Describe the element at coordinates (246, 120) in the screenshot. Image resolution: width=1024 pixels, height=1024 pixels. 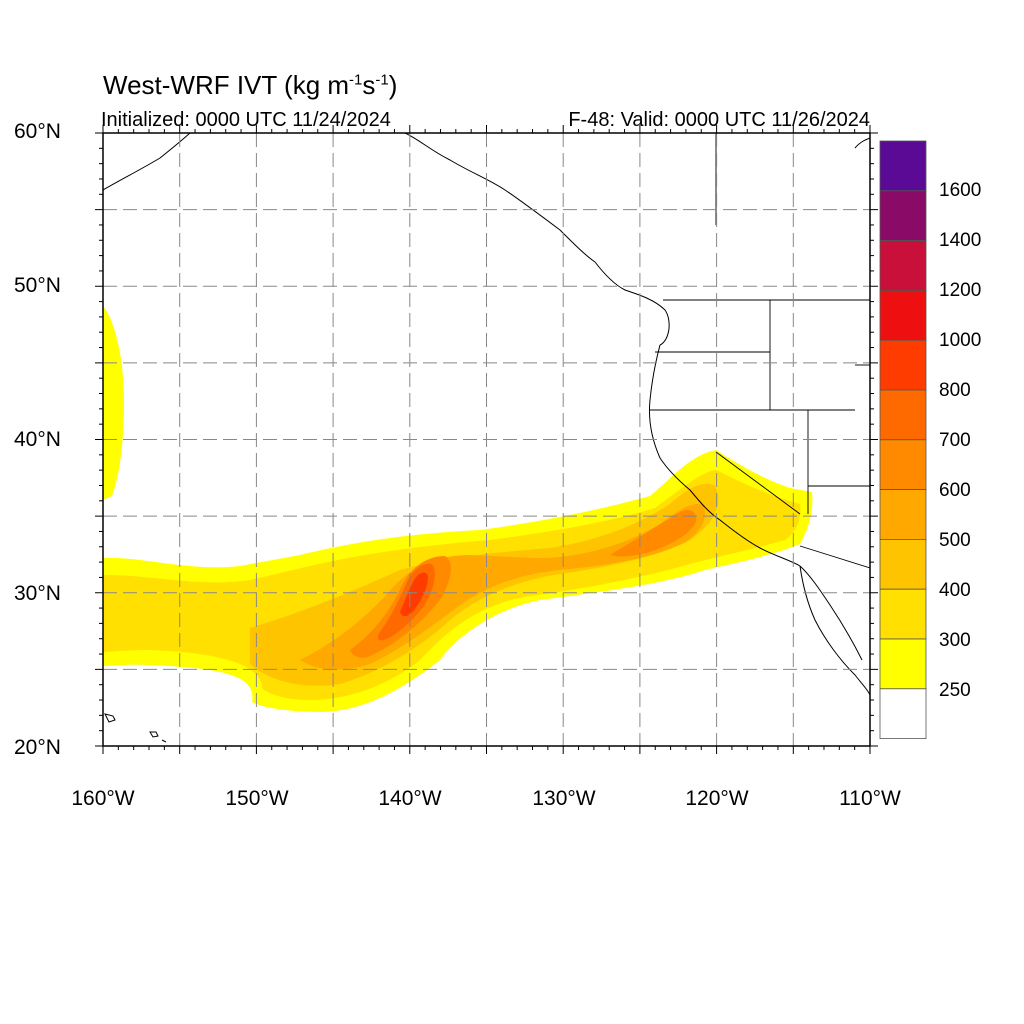
I see `init-time-label: Initialized: 0000 UTC 11/24/2024` at that location.